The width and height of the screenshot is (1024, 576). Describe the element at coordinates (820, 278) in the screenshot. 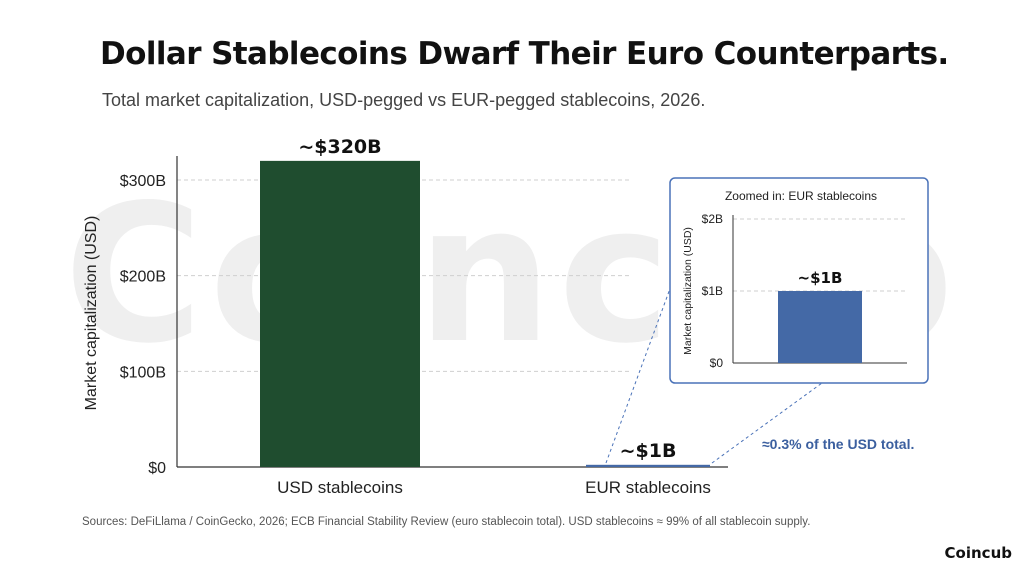

I see `inset-data-label: ~$1B` at that location.